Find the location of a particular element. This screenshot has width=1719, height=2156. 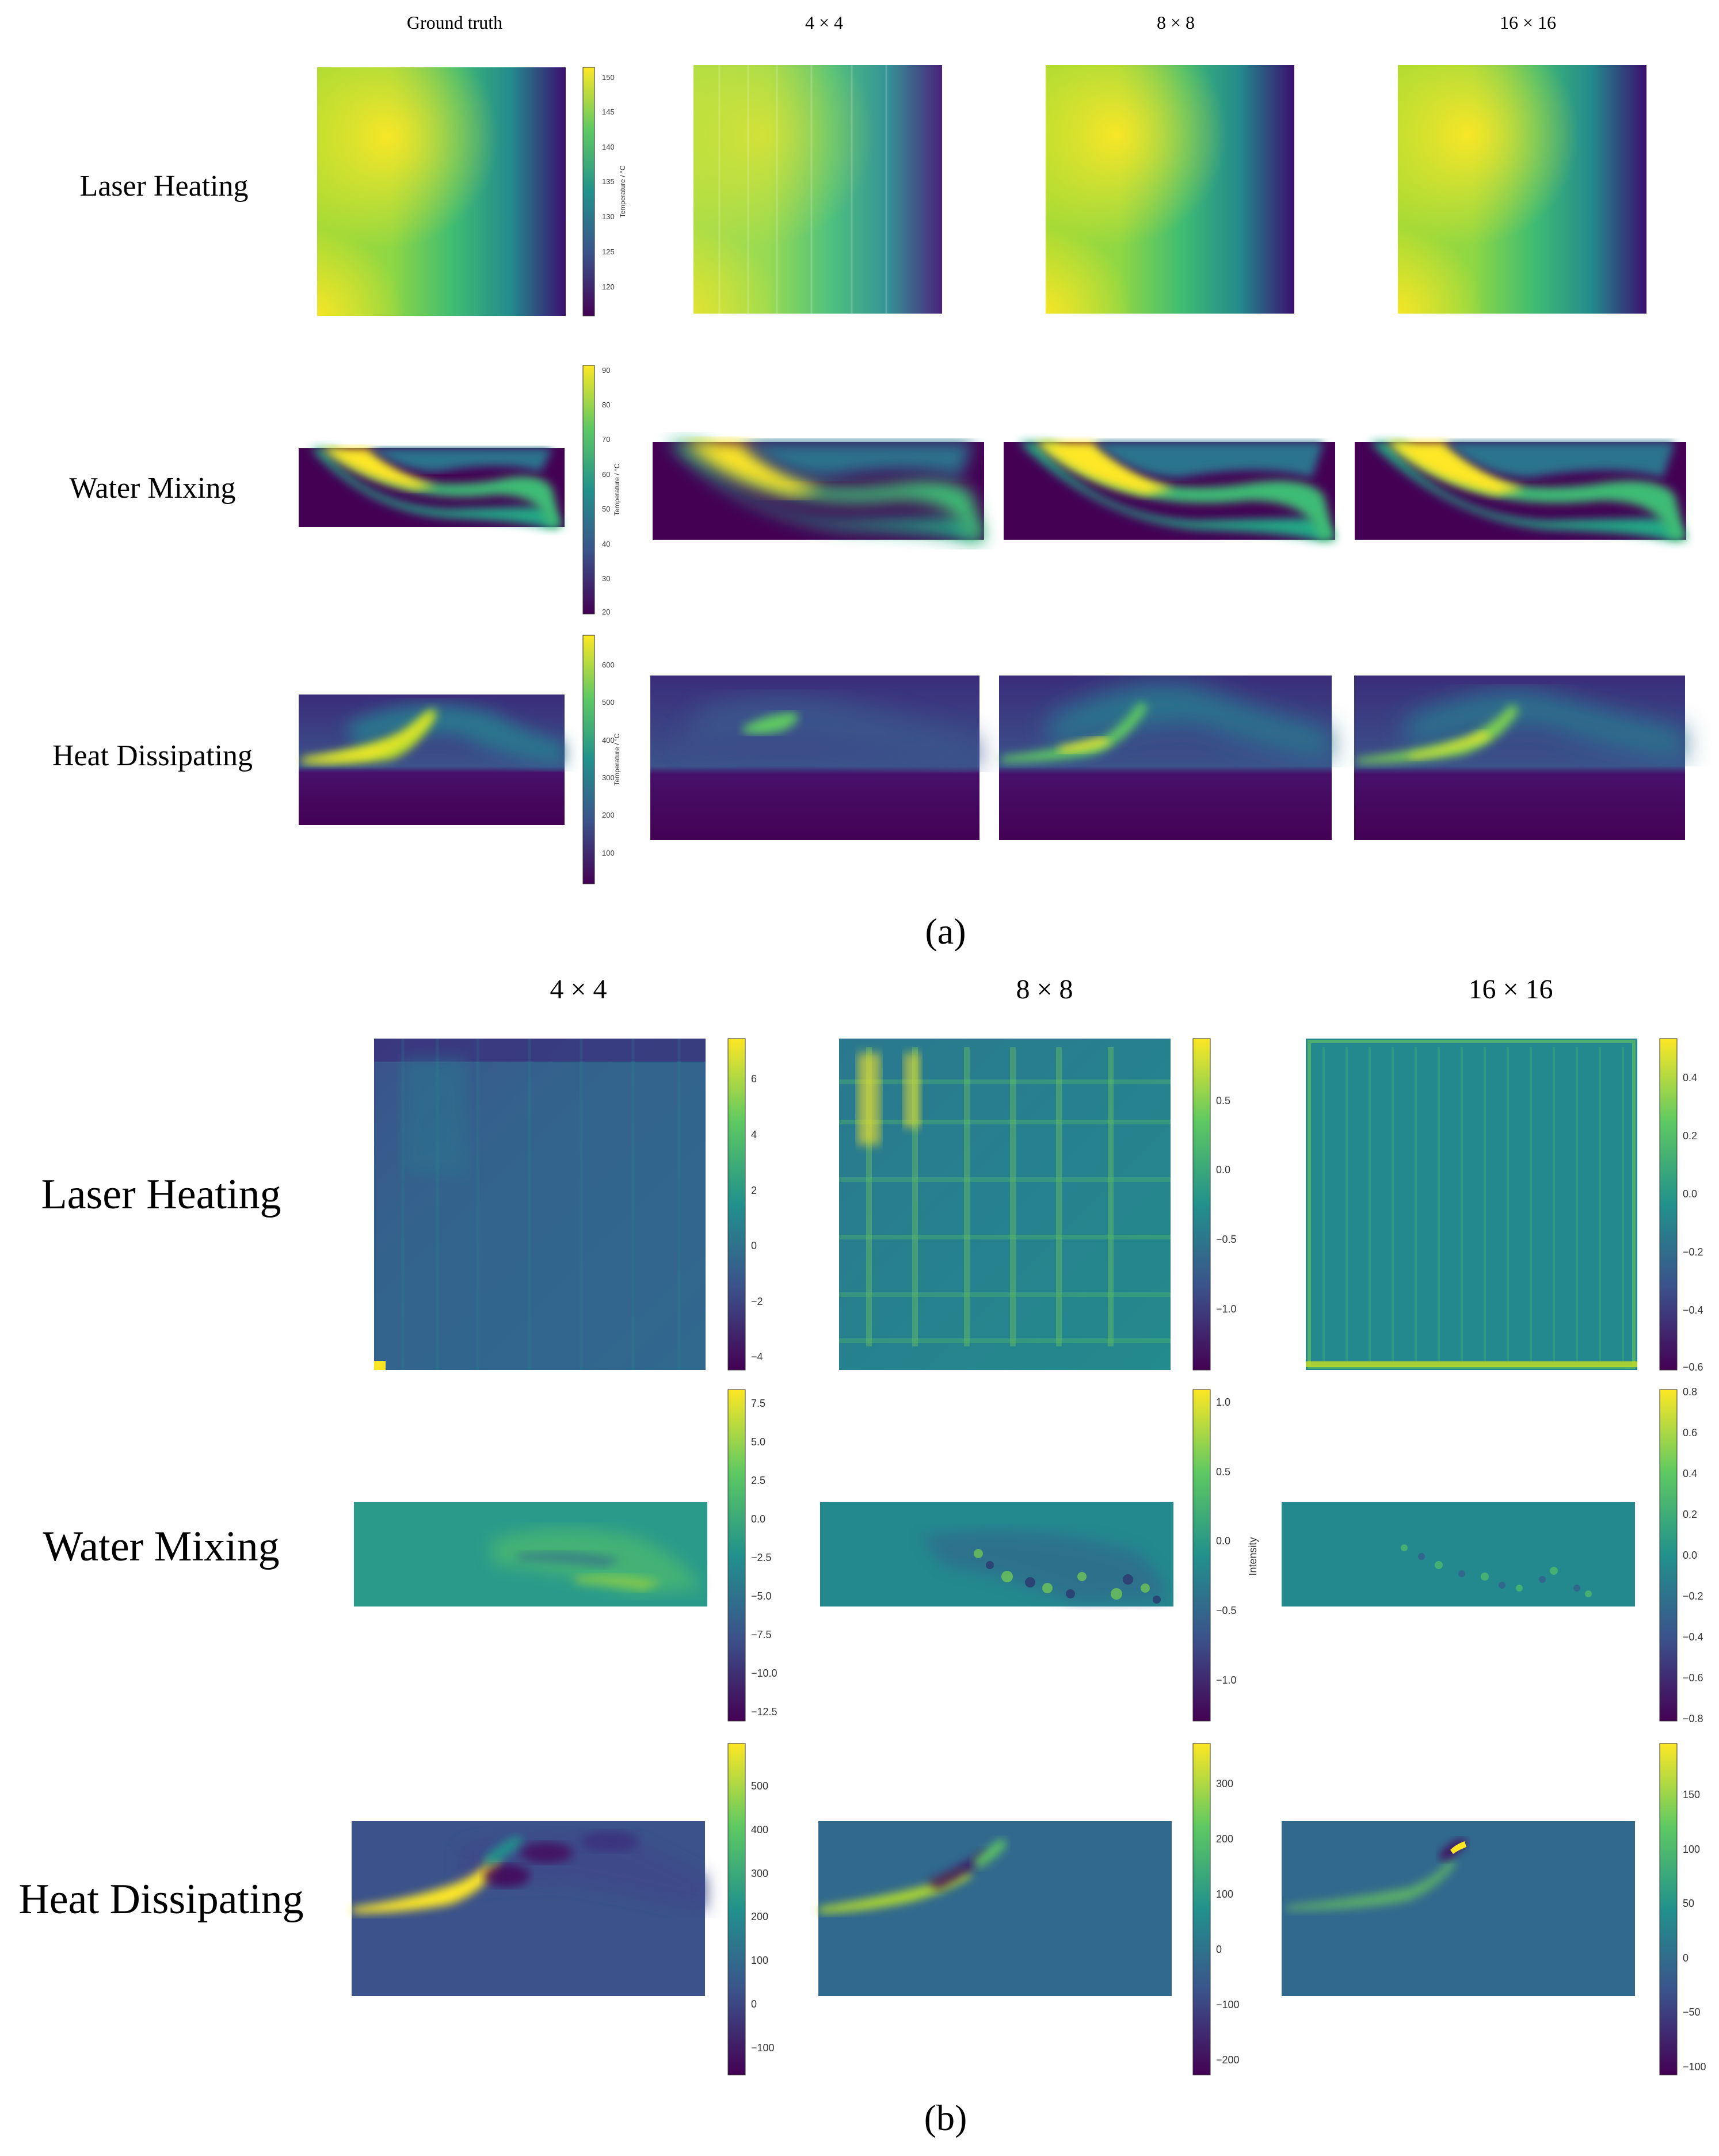

cb-a-water-tick: 20 is located at coordinates (606, 612).